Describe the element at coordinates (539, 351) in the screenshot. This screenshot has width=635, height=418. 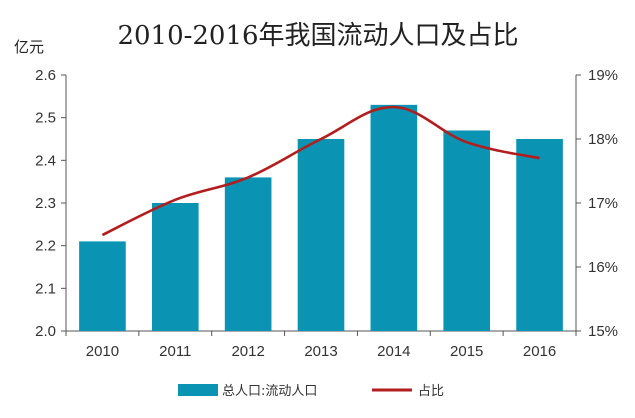
I see `x-tick-label: 2016` at that location.